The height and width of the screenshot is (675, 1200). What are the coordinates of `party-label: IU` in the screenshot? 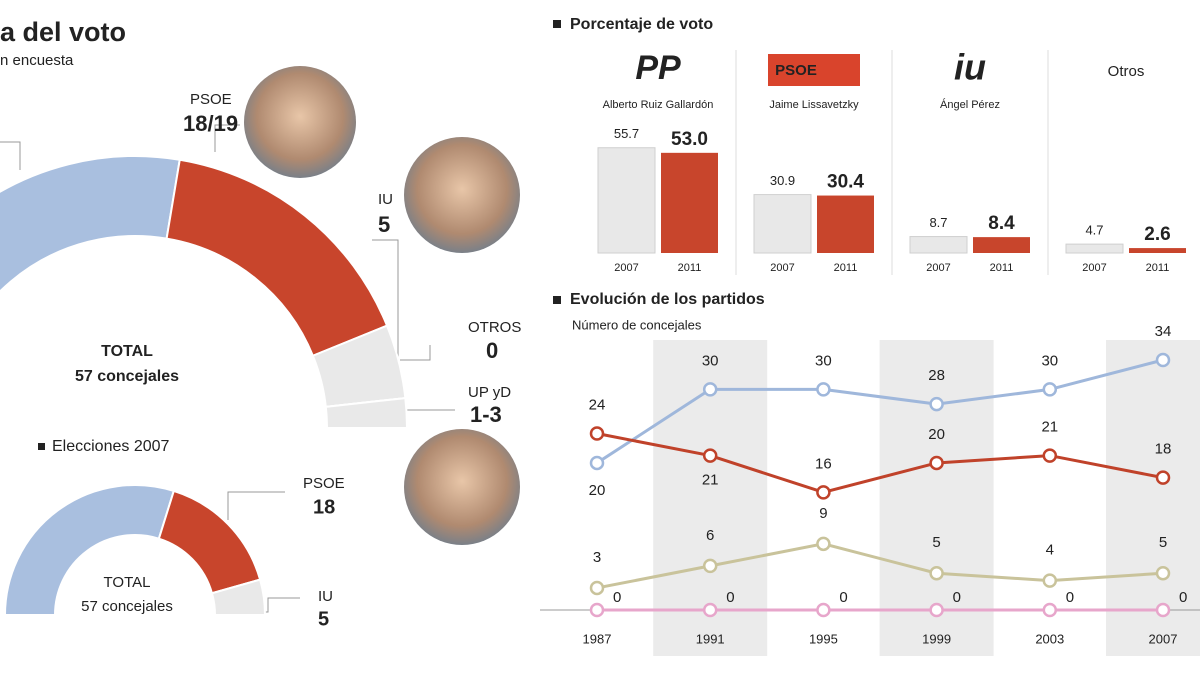 It's located at (325, 596).